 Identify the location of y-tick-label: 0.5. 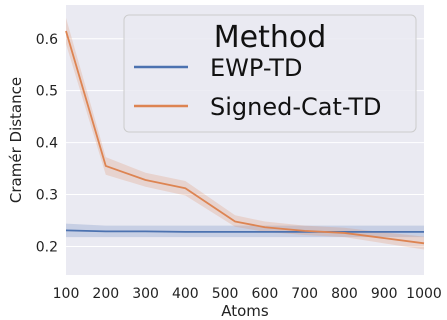
(47, 92).